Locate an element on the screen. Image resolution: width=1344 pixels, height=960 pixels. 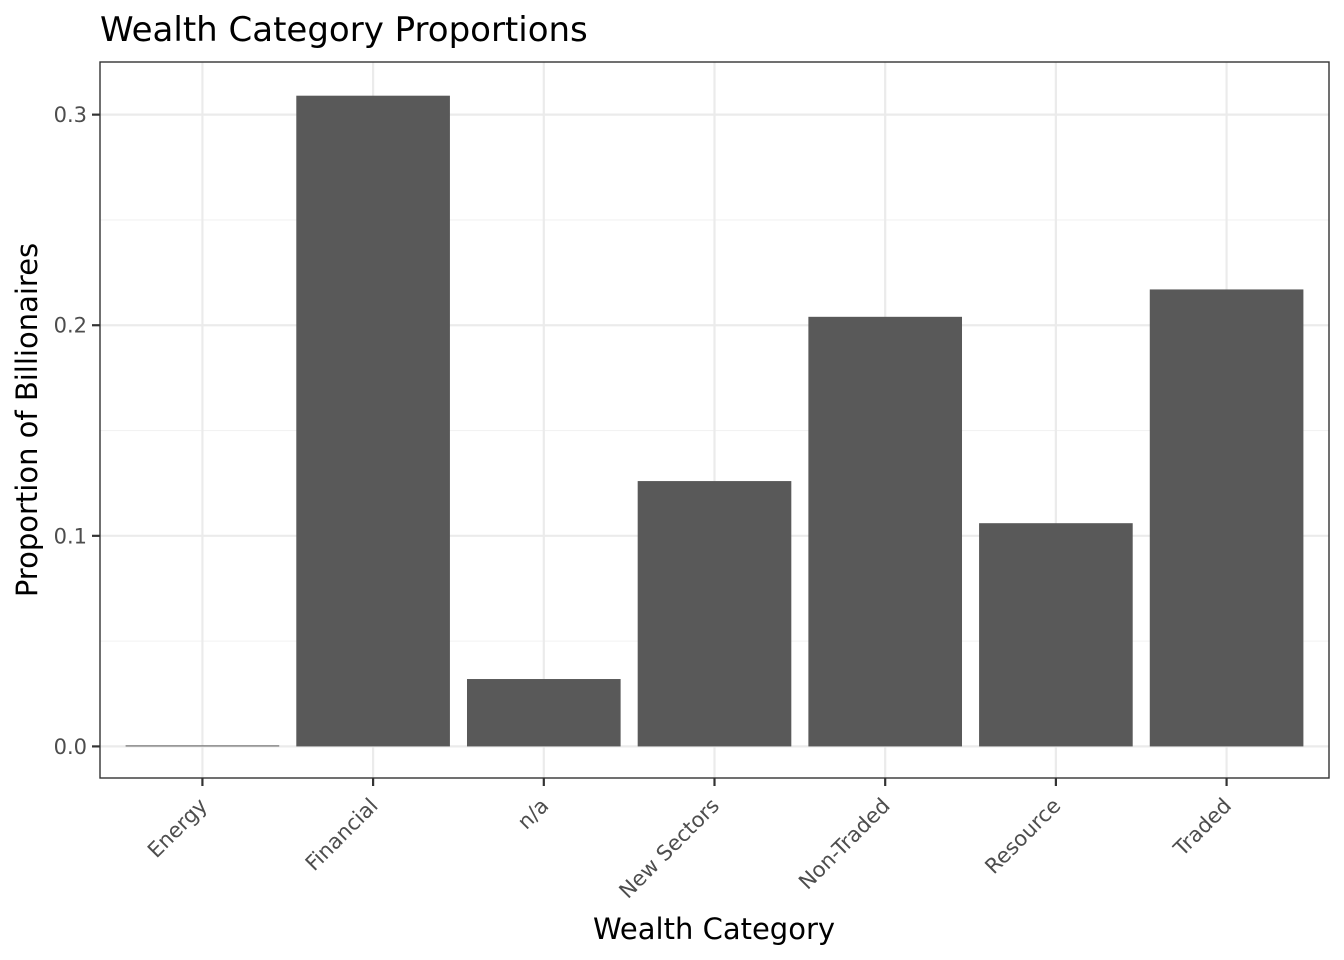
y-axis: 0.0 0.1 0.2 0.3 is located at coordinates (77, 431).